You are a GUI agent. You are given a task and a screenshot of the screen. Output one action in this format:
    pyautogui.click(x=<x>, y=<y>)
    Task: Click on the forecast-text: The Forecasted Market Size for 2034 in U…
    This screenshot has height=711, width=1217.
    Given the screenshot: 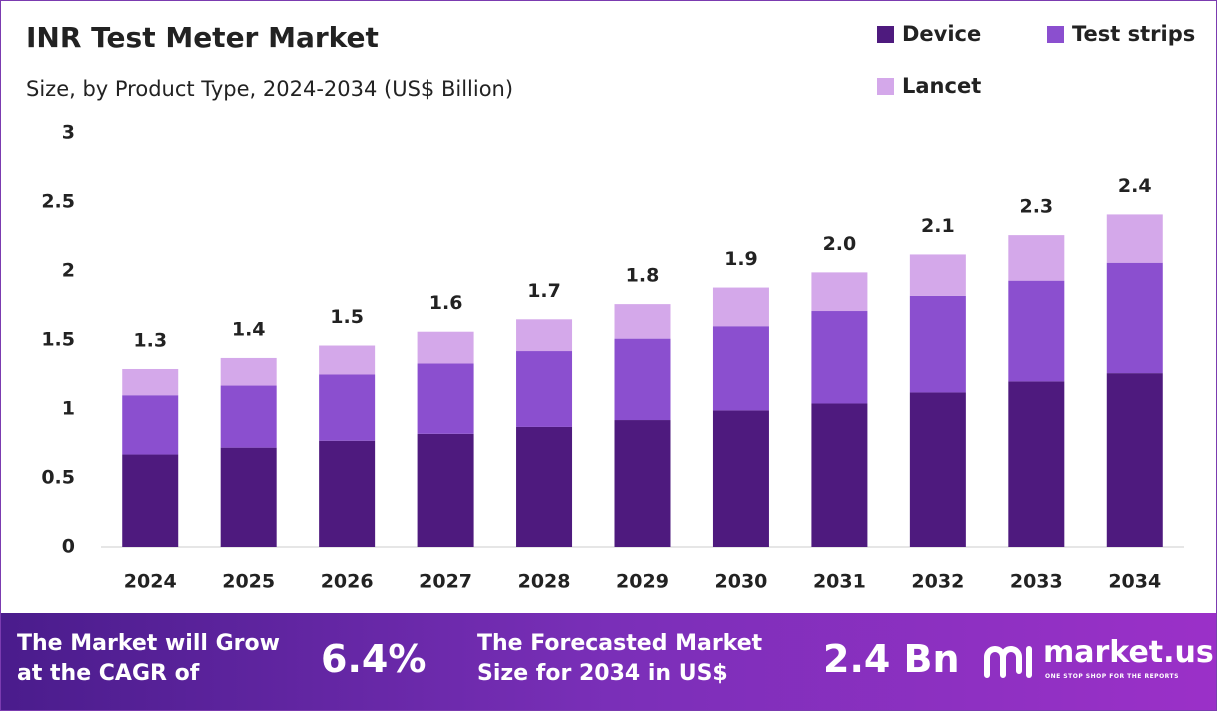 What is the action you would take?
    pyautogui.click(x=620, y=658)
    